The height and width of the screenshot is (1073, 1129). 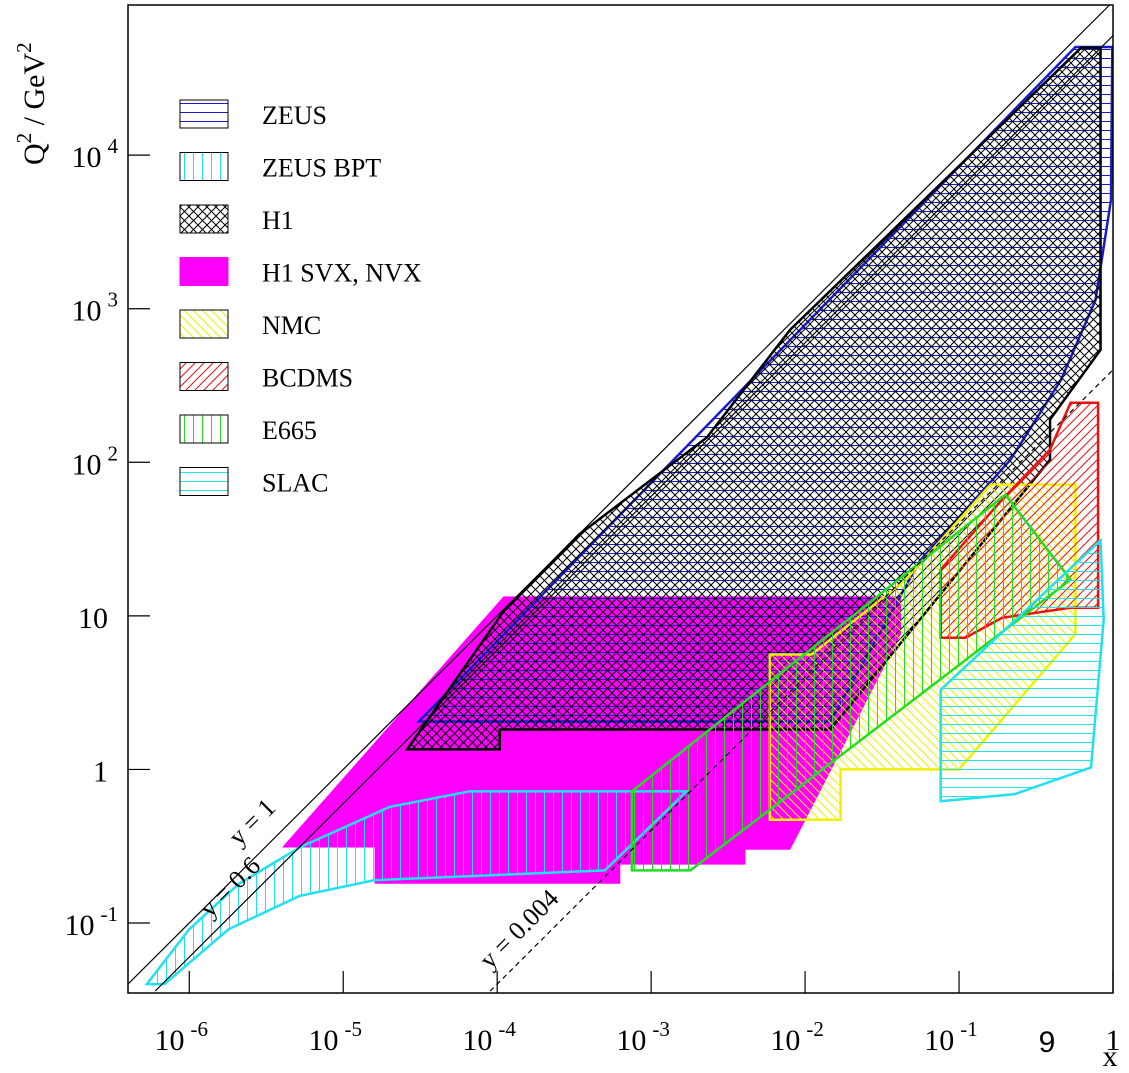 I want to click on legend-label: H1, so click(x=278, y=220).